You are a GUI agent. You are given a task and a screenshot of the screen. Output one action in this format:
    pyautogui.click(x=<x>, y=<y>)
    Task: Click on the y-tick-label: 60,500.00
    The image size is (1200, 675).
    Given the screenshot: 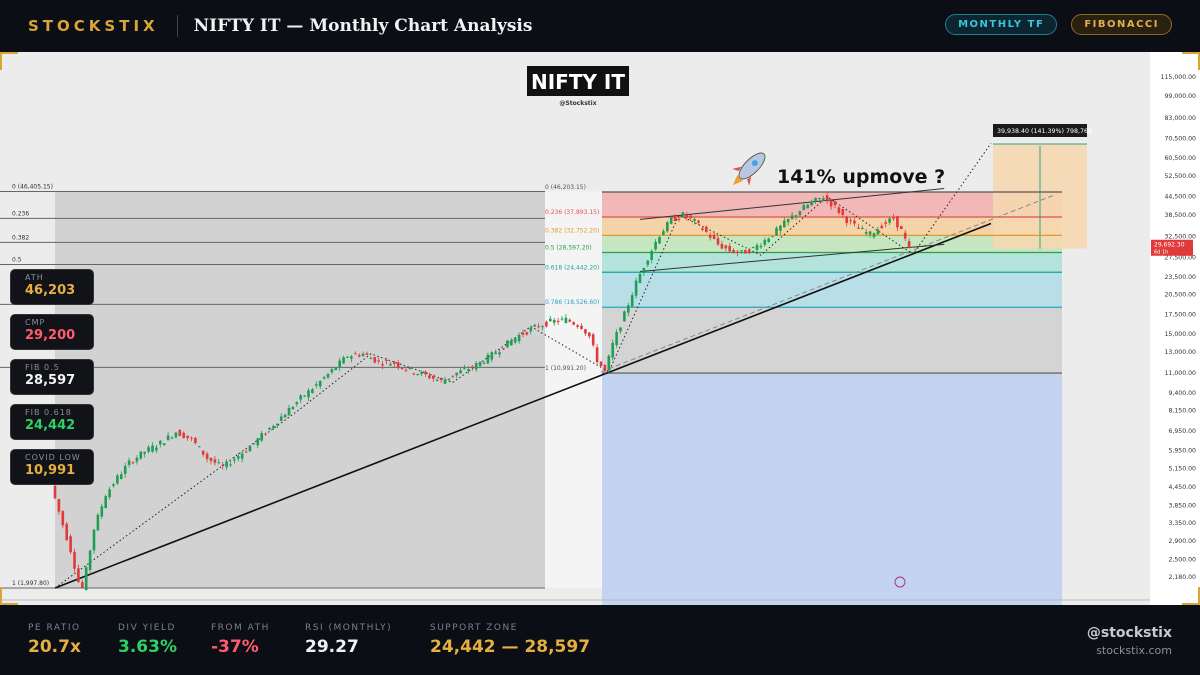 What is the action you would take?
    pyautogui.click(x=1181, y=158)
    